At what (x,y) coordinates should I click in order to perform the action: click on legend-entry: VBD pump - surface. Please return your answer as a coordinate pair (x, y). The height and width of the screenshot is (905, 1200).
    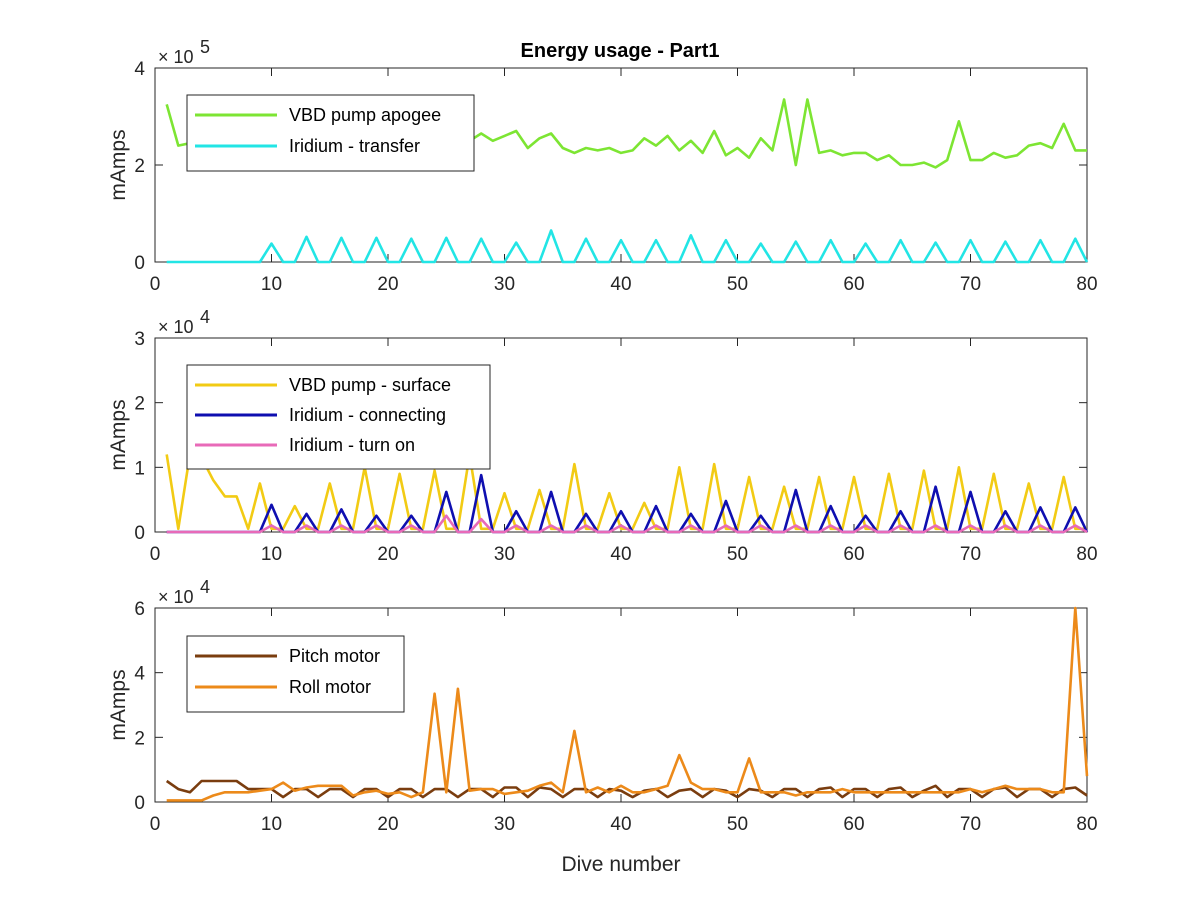
    Looking at the image, I should click on (370, 385).